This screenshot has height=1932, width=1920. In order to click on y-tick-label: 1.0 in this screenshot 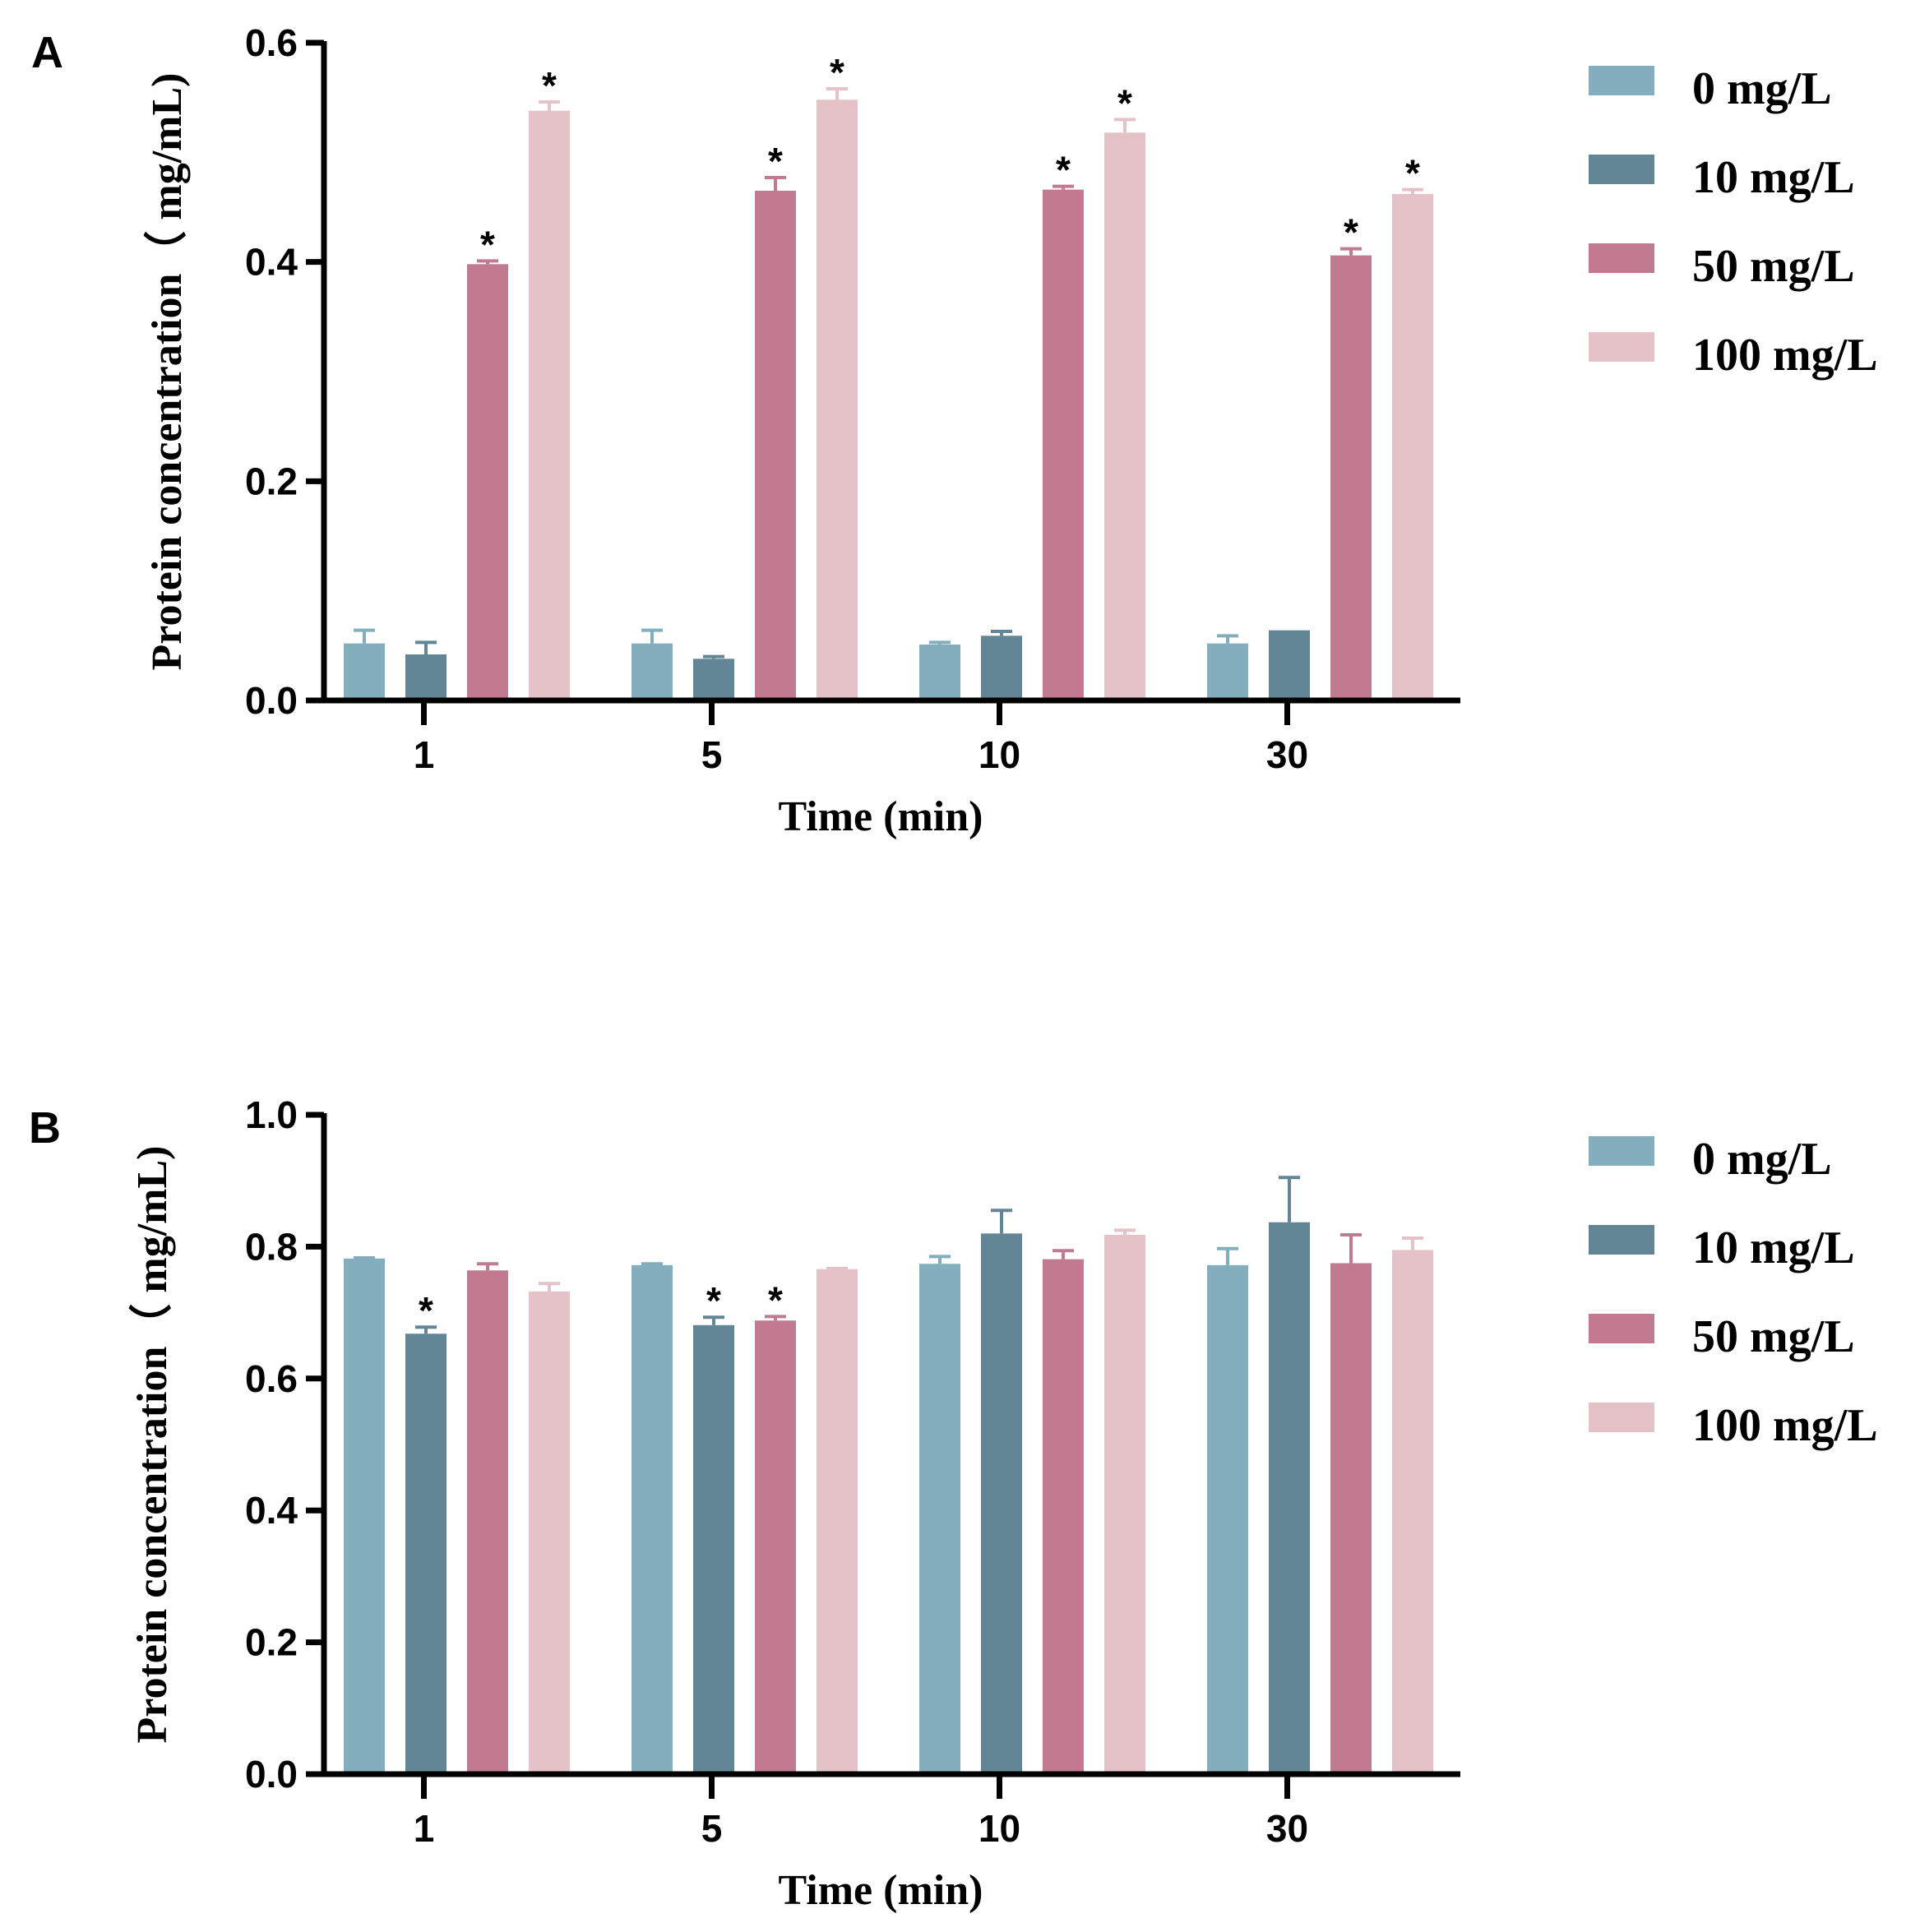, I will do `click(271, 1114)`.